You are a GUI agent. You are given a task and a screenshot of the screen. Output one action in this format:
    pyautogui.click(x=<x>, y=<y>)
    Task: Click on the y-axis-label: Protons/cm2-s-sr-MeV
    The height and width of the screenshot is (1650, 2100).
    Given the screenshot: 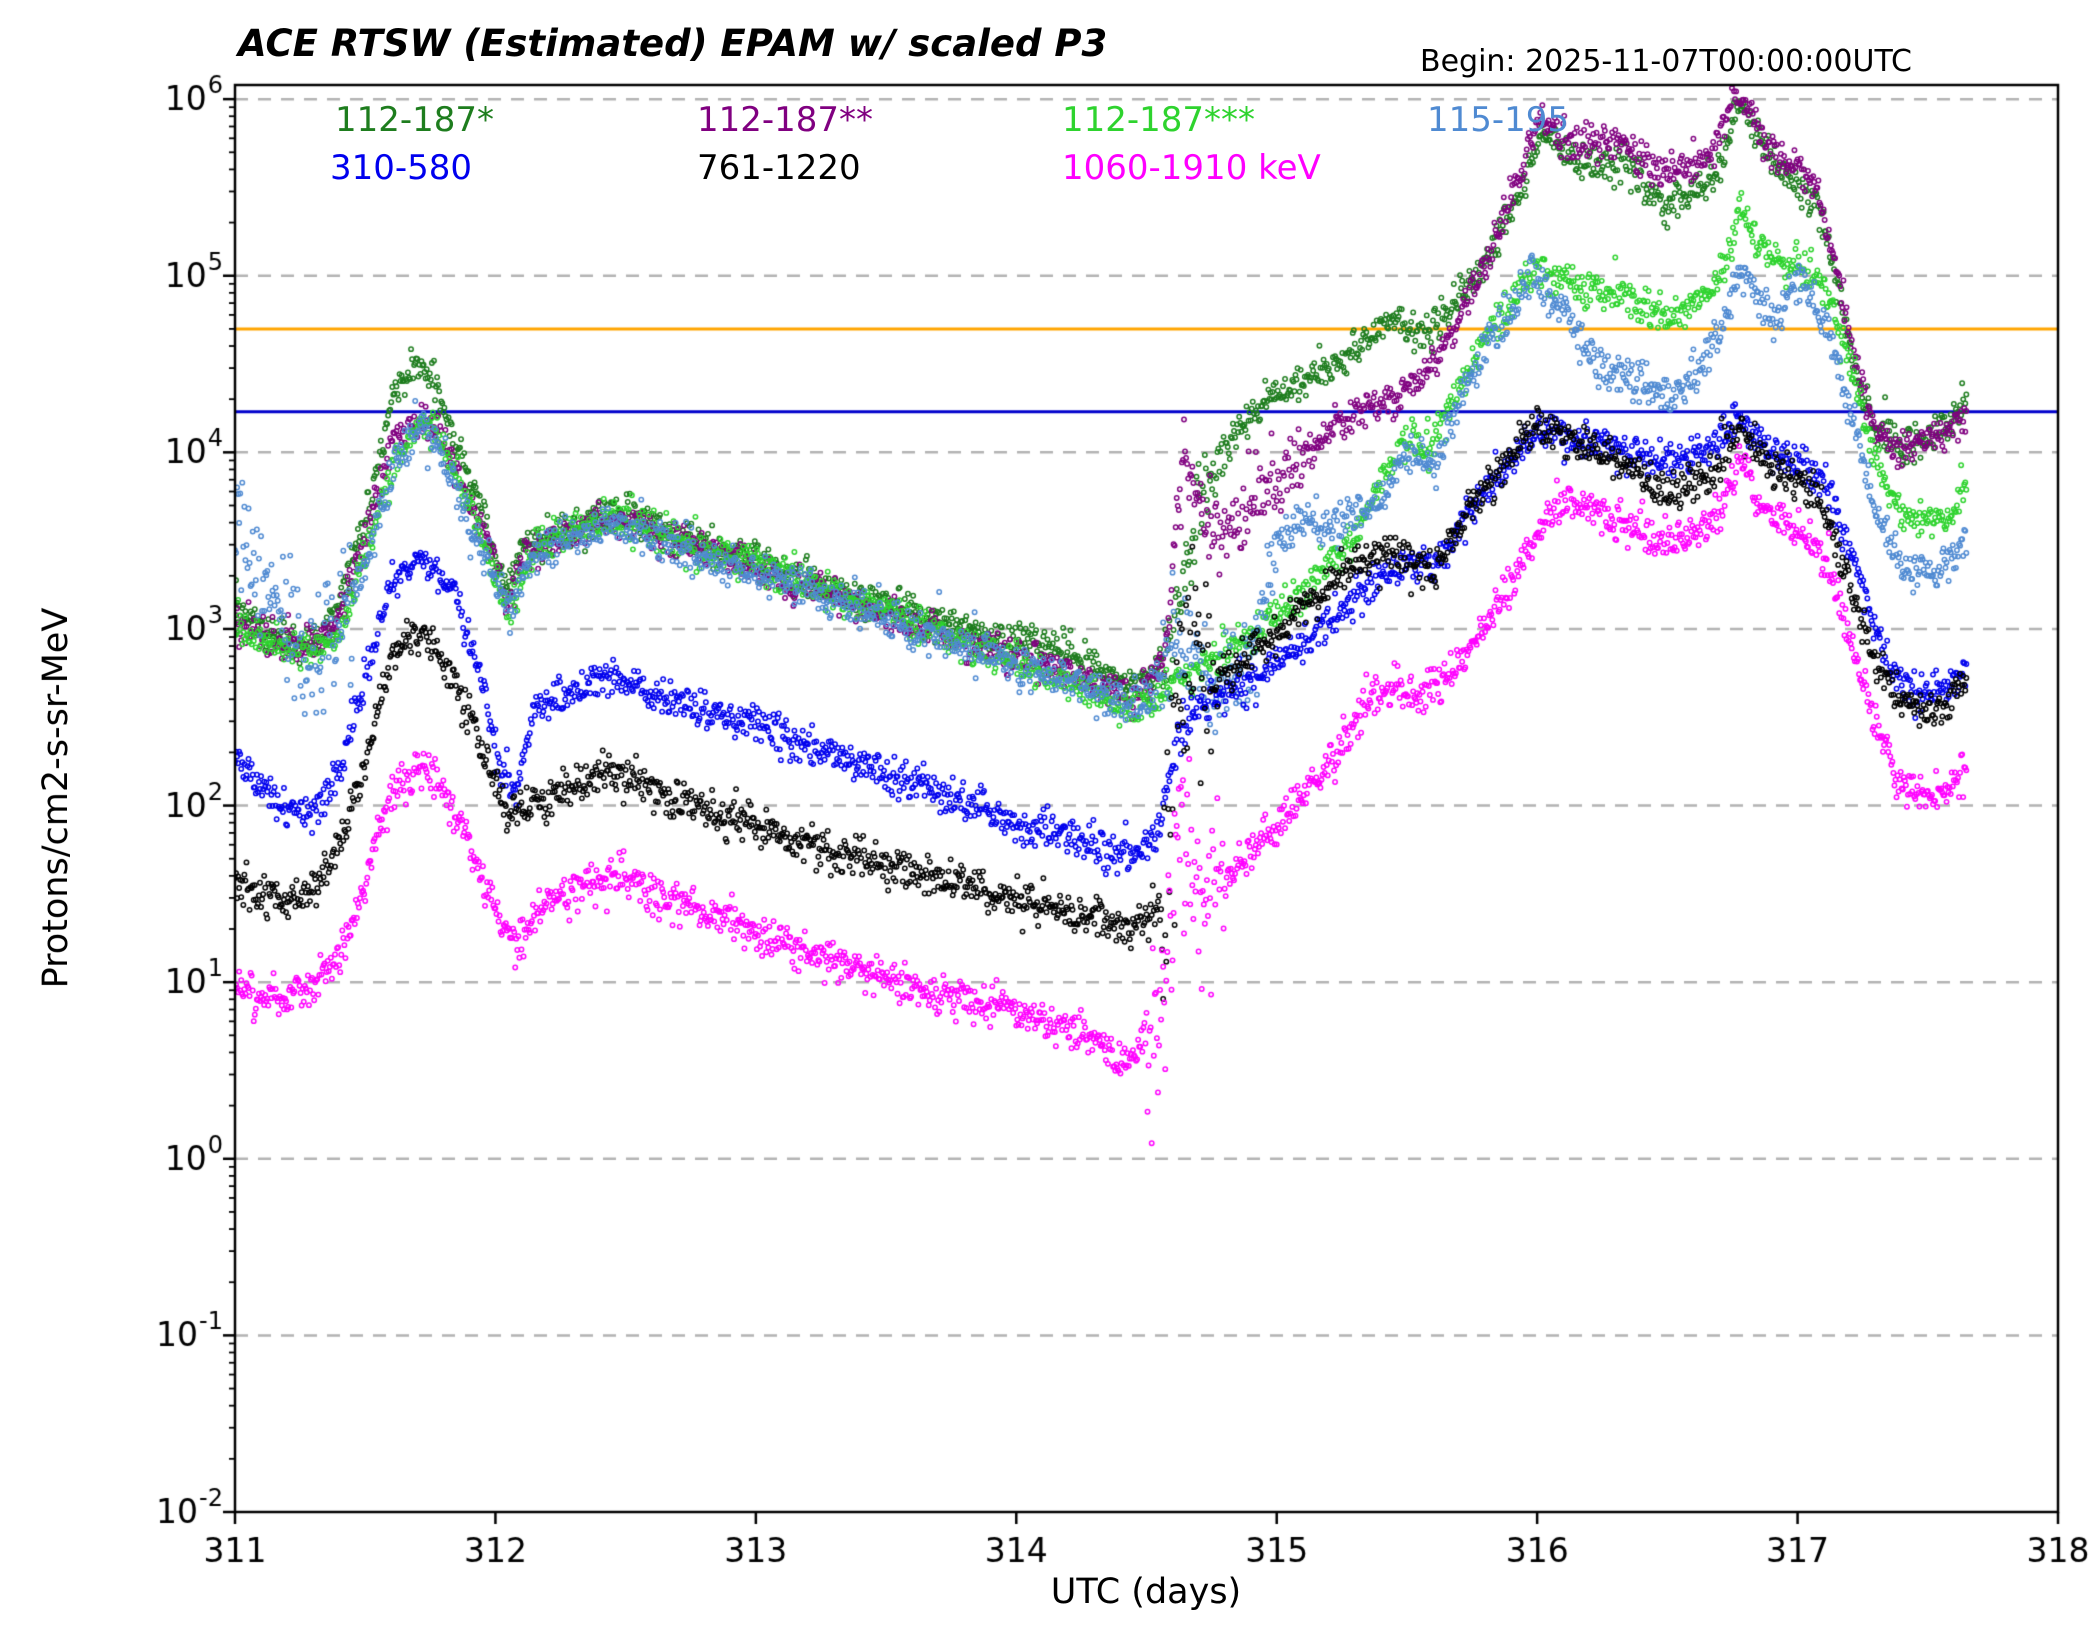 What is the action you would take?
    pyautogui.click(x=56, y=798)
    